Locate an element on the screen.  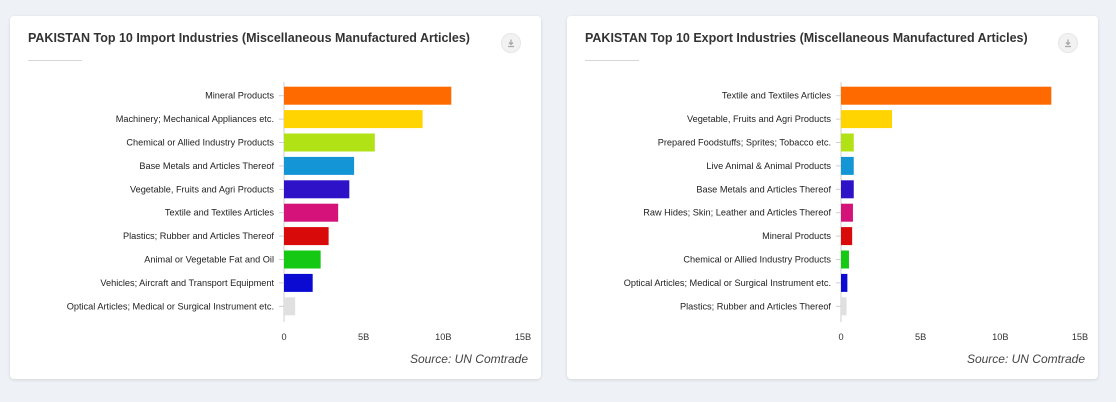
category-label: Machinery; Mechanical Appliances etc. is located at coordinates (195, 119).